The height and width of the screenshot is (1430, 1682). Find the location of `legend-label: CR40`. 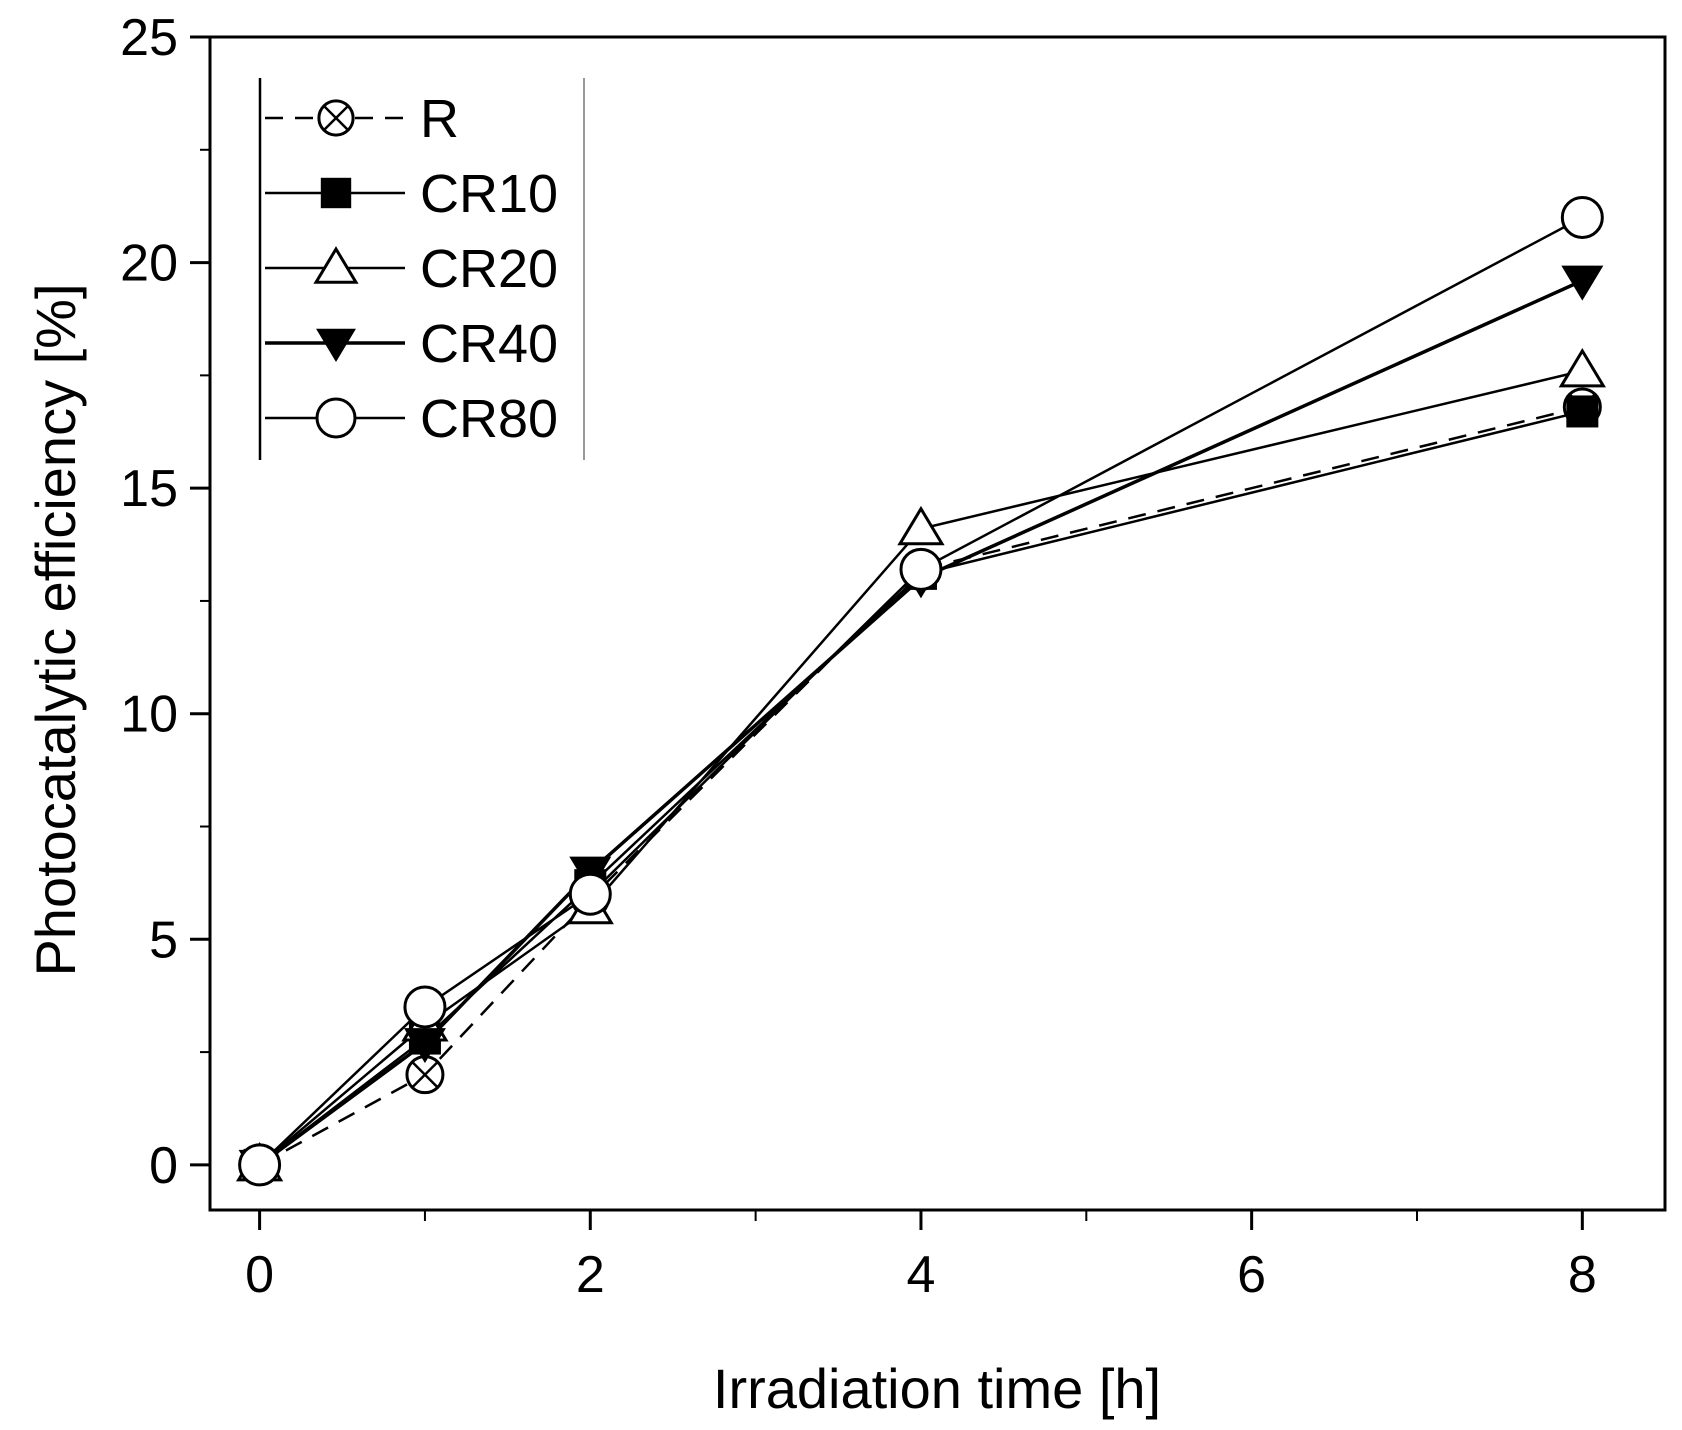

legend-label: CR40 is located at coordinates (489, 344).